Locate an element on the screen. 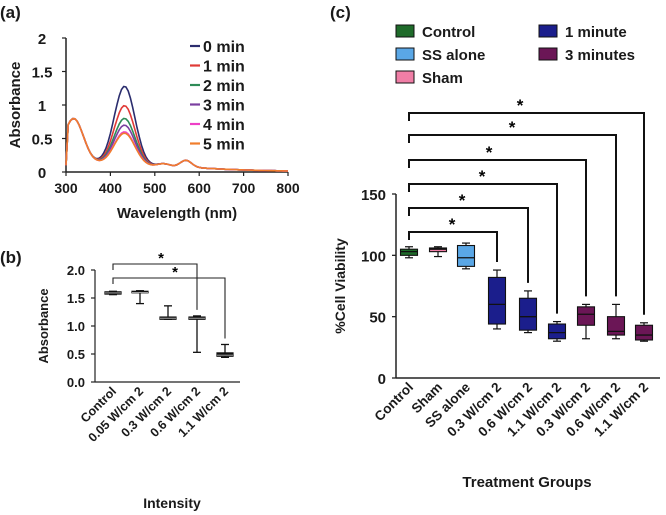  panel-a-y-tick-label: 1 is located at coordinates (42, 106).